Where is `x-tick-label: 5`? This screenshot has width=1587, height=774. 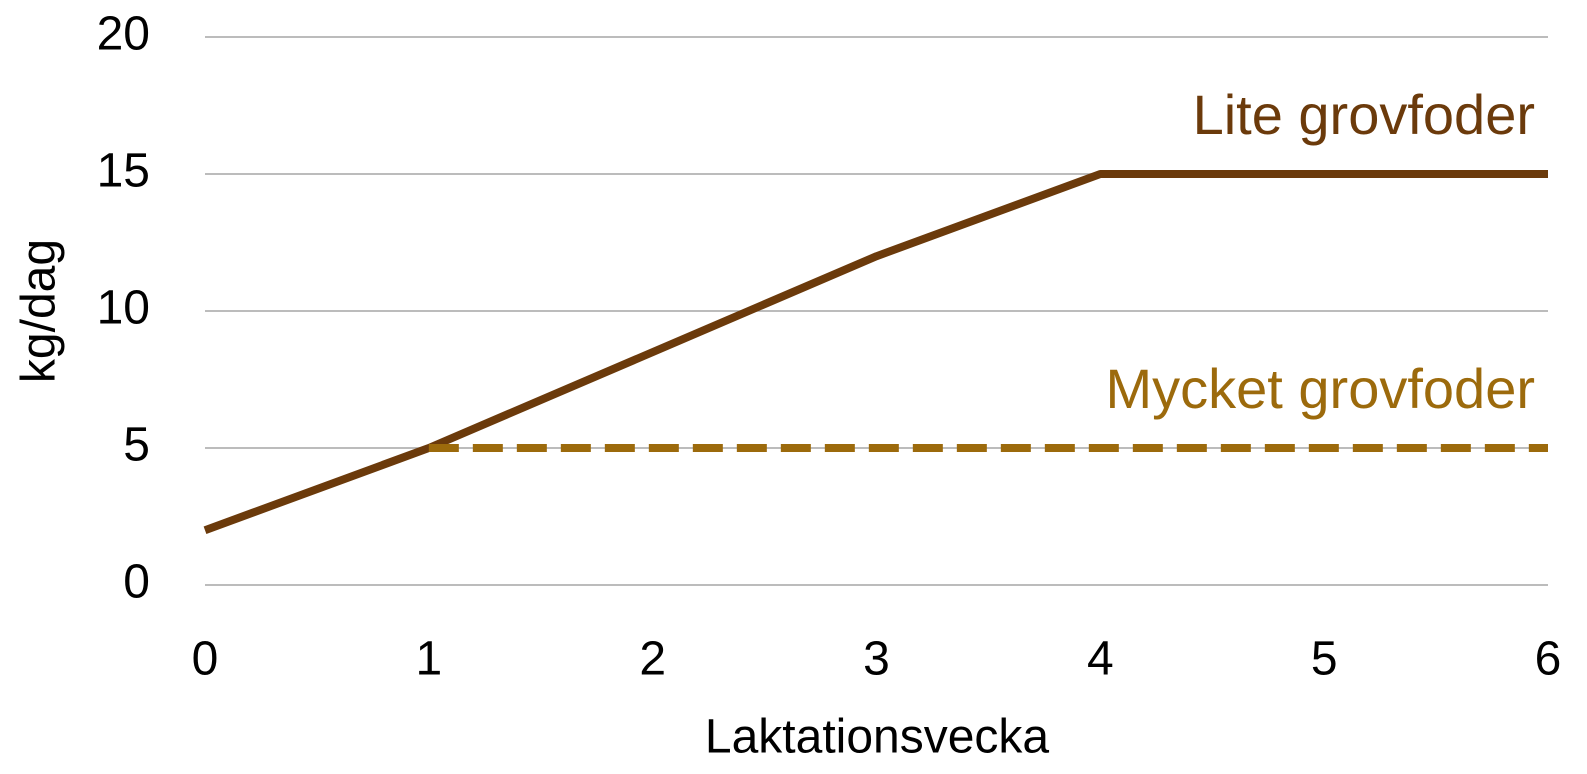 x-tick-label: 5 is located at coordinates (1324, 659).